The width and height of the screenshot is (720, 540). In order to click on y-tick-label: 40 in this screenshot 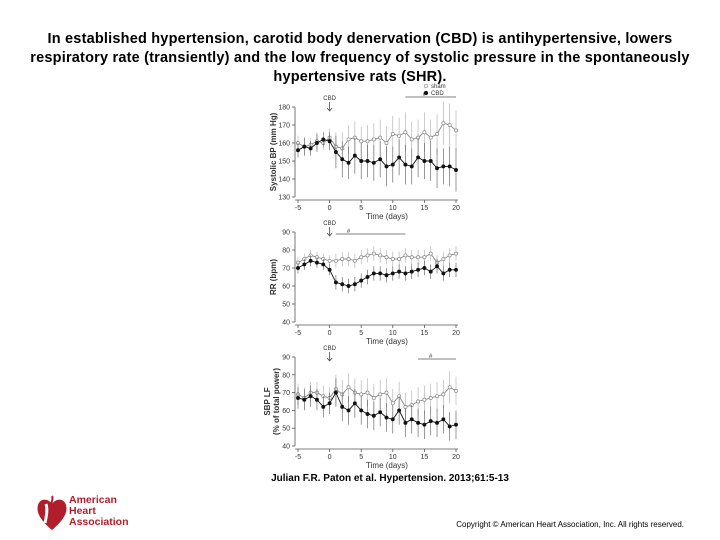, I will do `click(286, 323)`.